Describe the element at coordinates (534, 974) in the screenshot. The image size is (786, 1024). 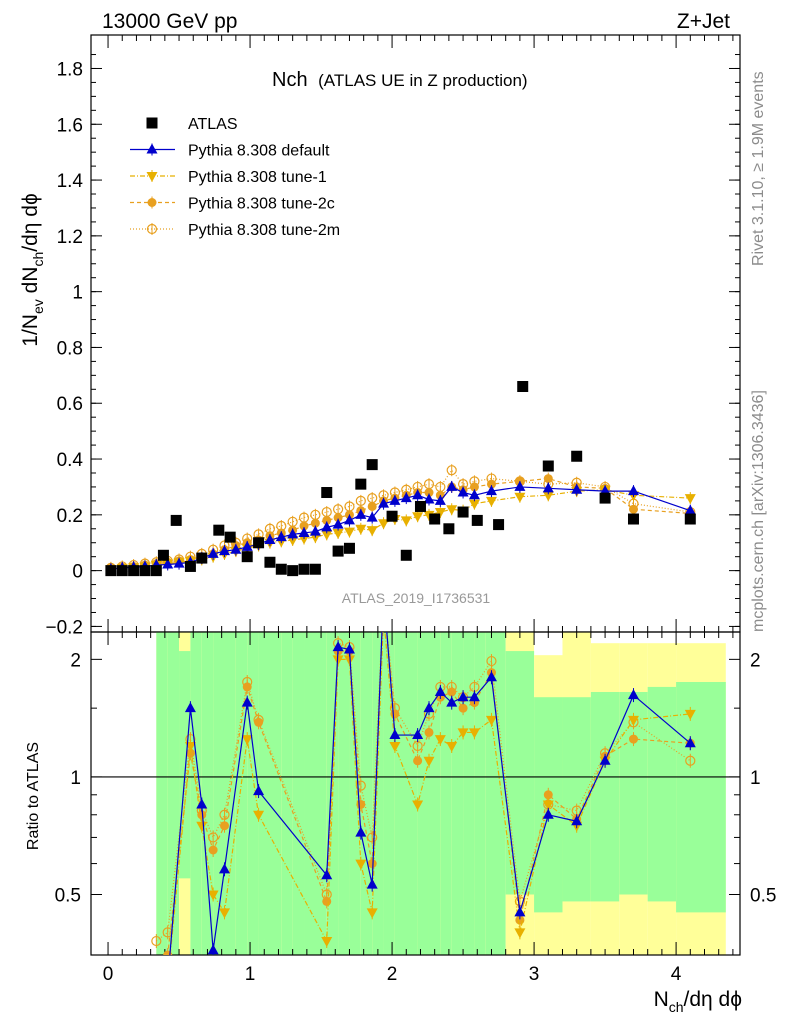
I see `x-tick-label: 3` at that location.